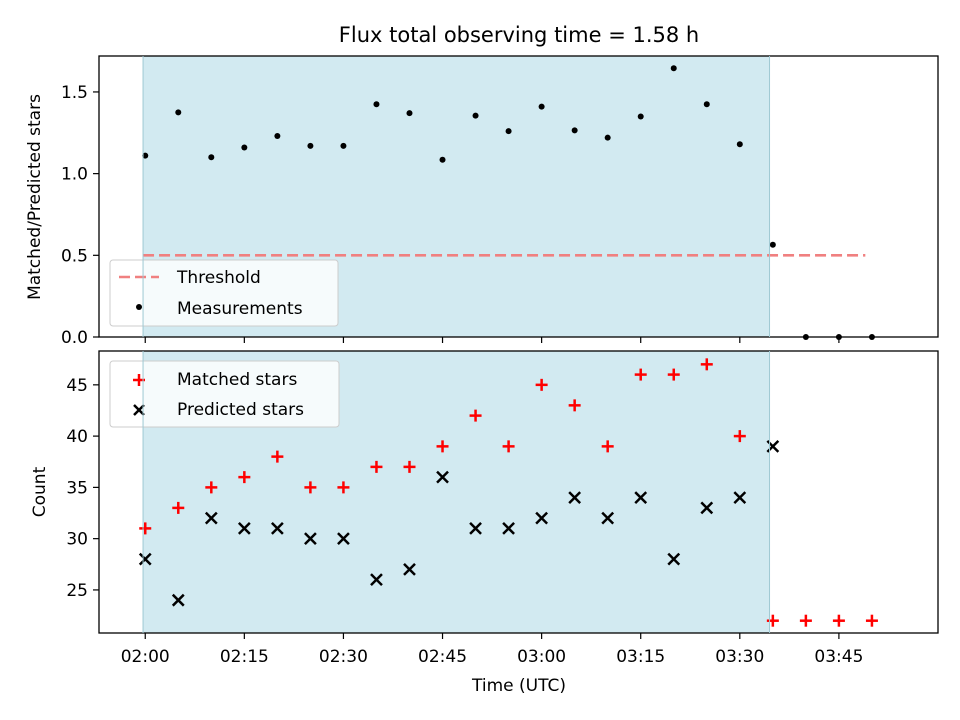  Describe the element at coordinates (139, 307) in the screenshot. I see `measurements-legend-swatch` at that location.